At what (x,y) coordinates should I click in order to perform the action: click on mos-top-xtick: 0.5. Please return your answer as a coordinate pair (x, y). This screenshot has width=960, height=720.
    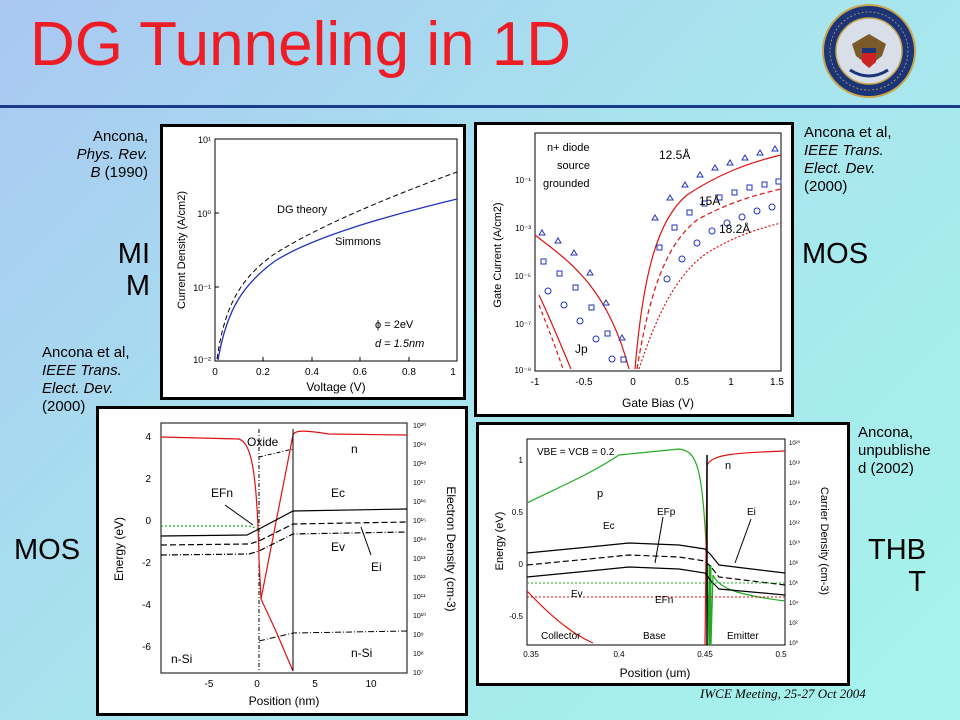
    Looking at the image, I should click on (682, 382).